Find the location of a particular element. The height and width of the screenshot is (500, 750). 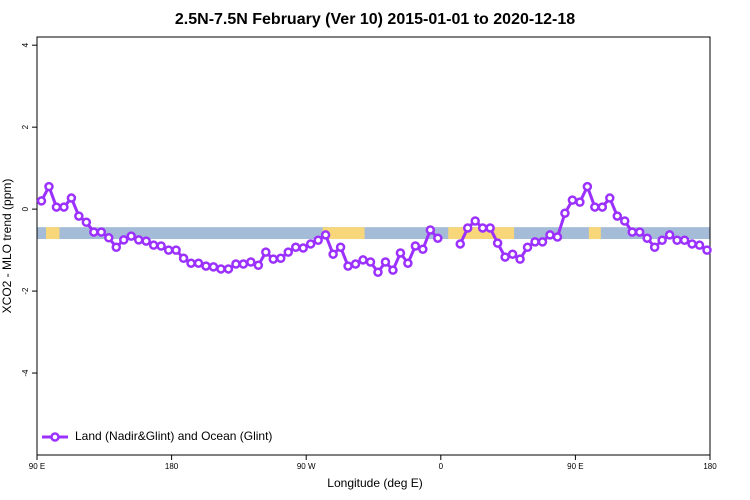

ocean-band is located at coordinates (373, 233).